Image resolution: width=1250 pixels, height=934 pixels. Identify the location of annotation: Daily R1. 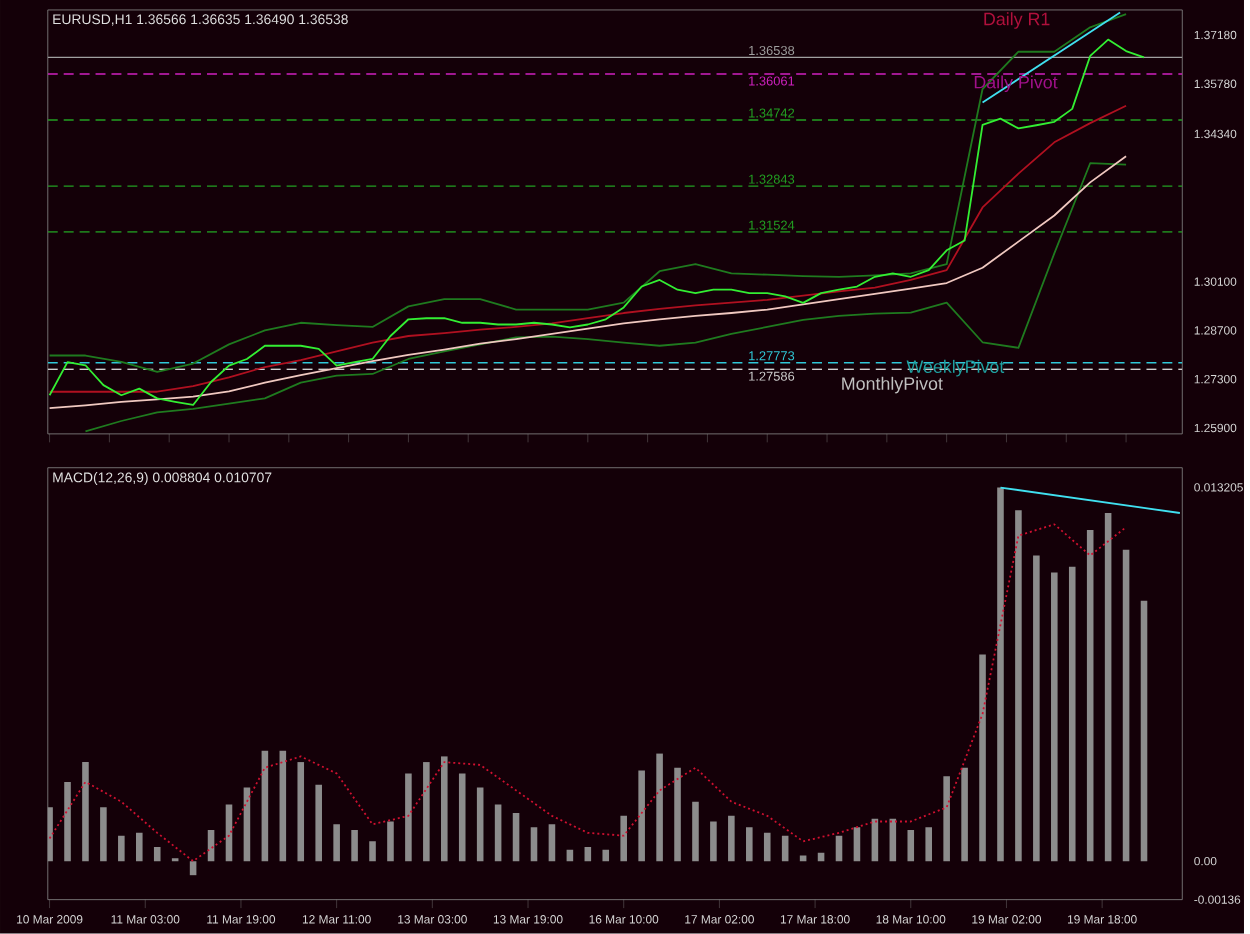
(1017, 21).